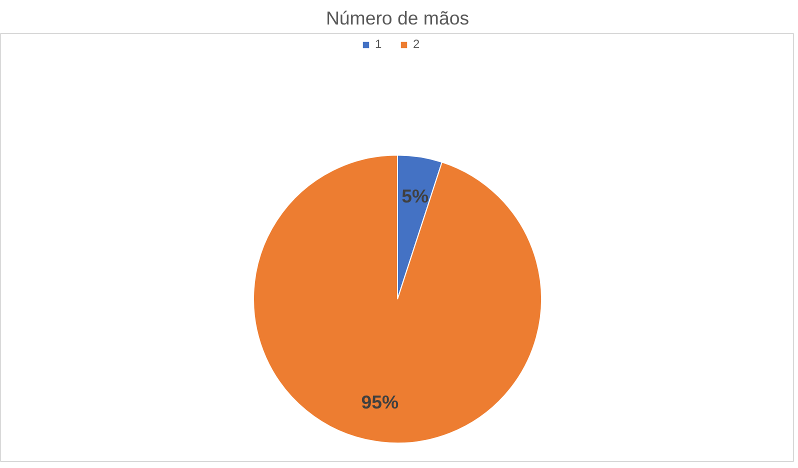  Describe the element at coordinates (379, 44) in the screenshot. I see `legend-label: 1` at that location.